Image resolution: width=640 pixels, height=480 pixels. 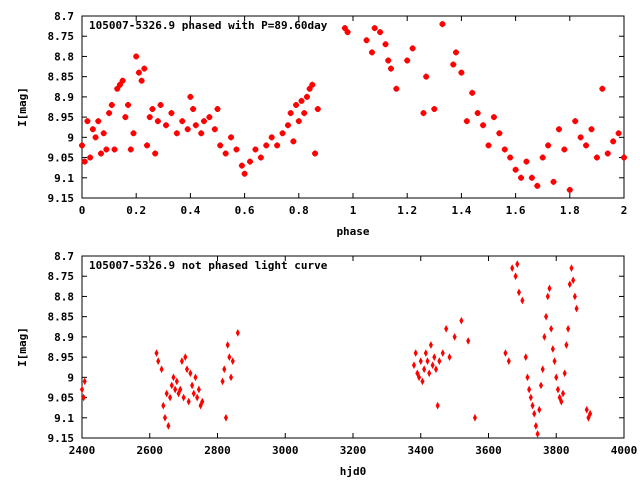 I want to click on y-tick-label: 8.75, so click(x=61, y=36).